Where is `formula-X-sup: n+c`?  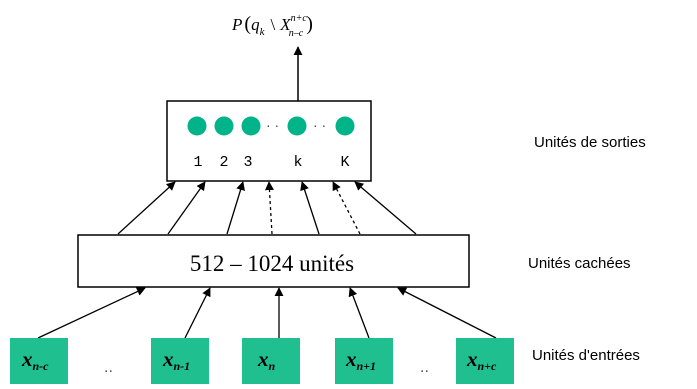
formula-X-sup: n+c is located at coordinates (299, 18).